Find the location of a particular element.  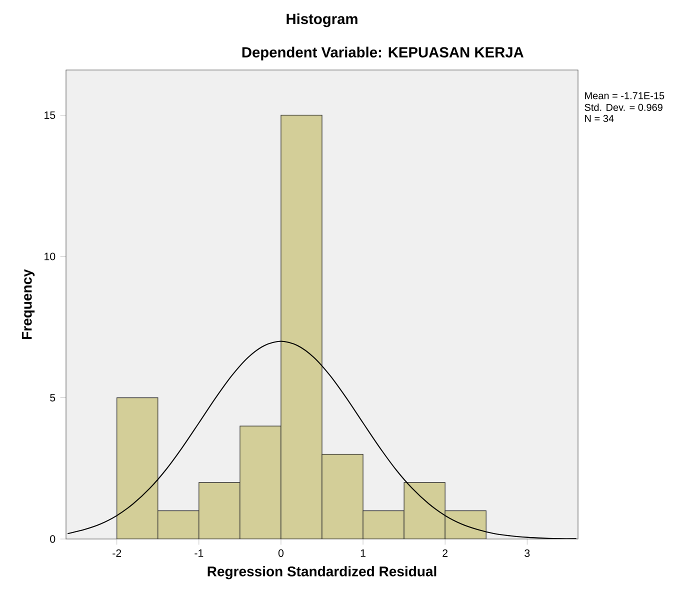

text: Mean = -1.71E-15 is located at coordinates (624, 96).